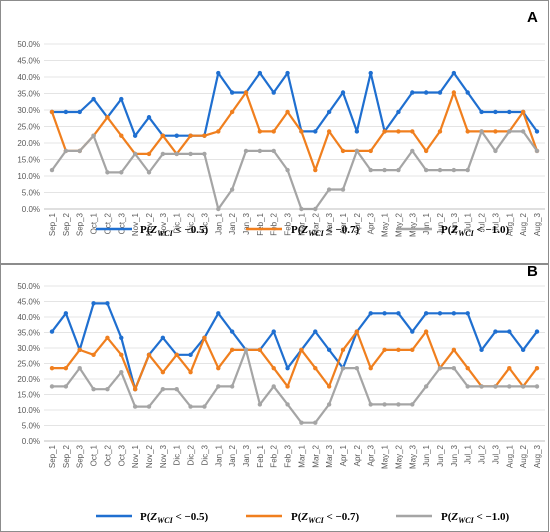 This screenshot has width=550, height=532. Describe the element at coordinates (509, 456) in the screenshot. I see `x-tick-label: Aug_1` at that location.